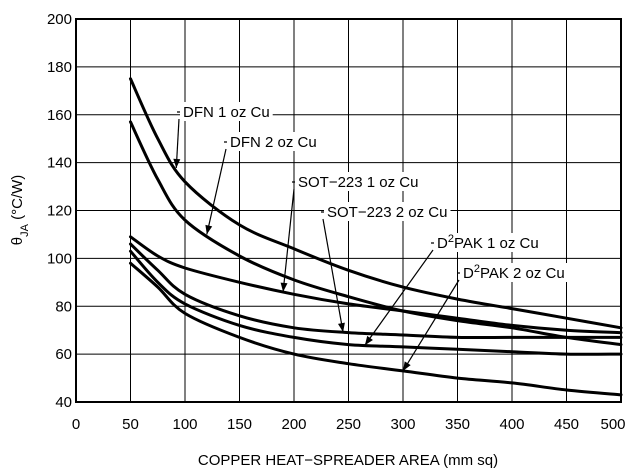  What do you see at coordinates (184, 424) in the screenshot?
I see `x-tick-label: 100` at bounding box center [184, 424].